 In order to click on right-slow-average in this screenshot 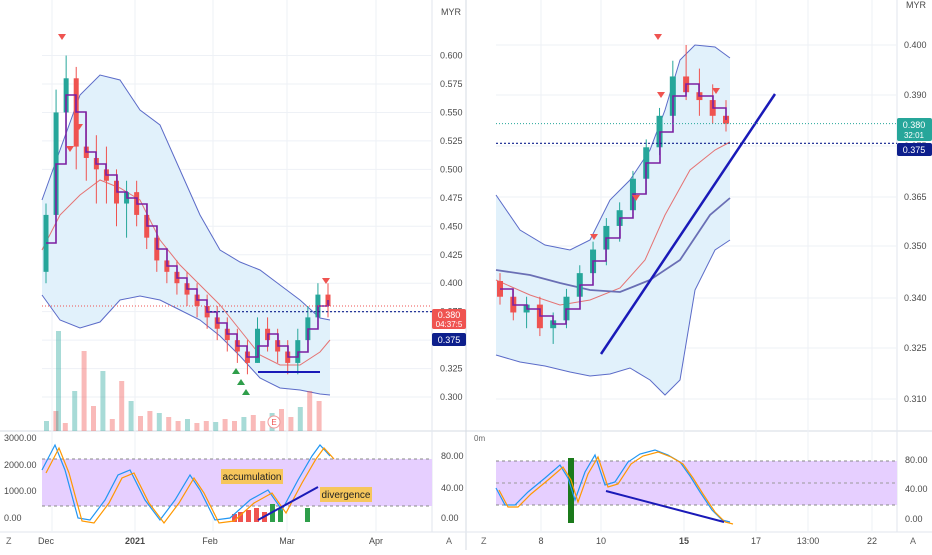, I will do `click(613, 245)`.